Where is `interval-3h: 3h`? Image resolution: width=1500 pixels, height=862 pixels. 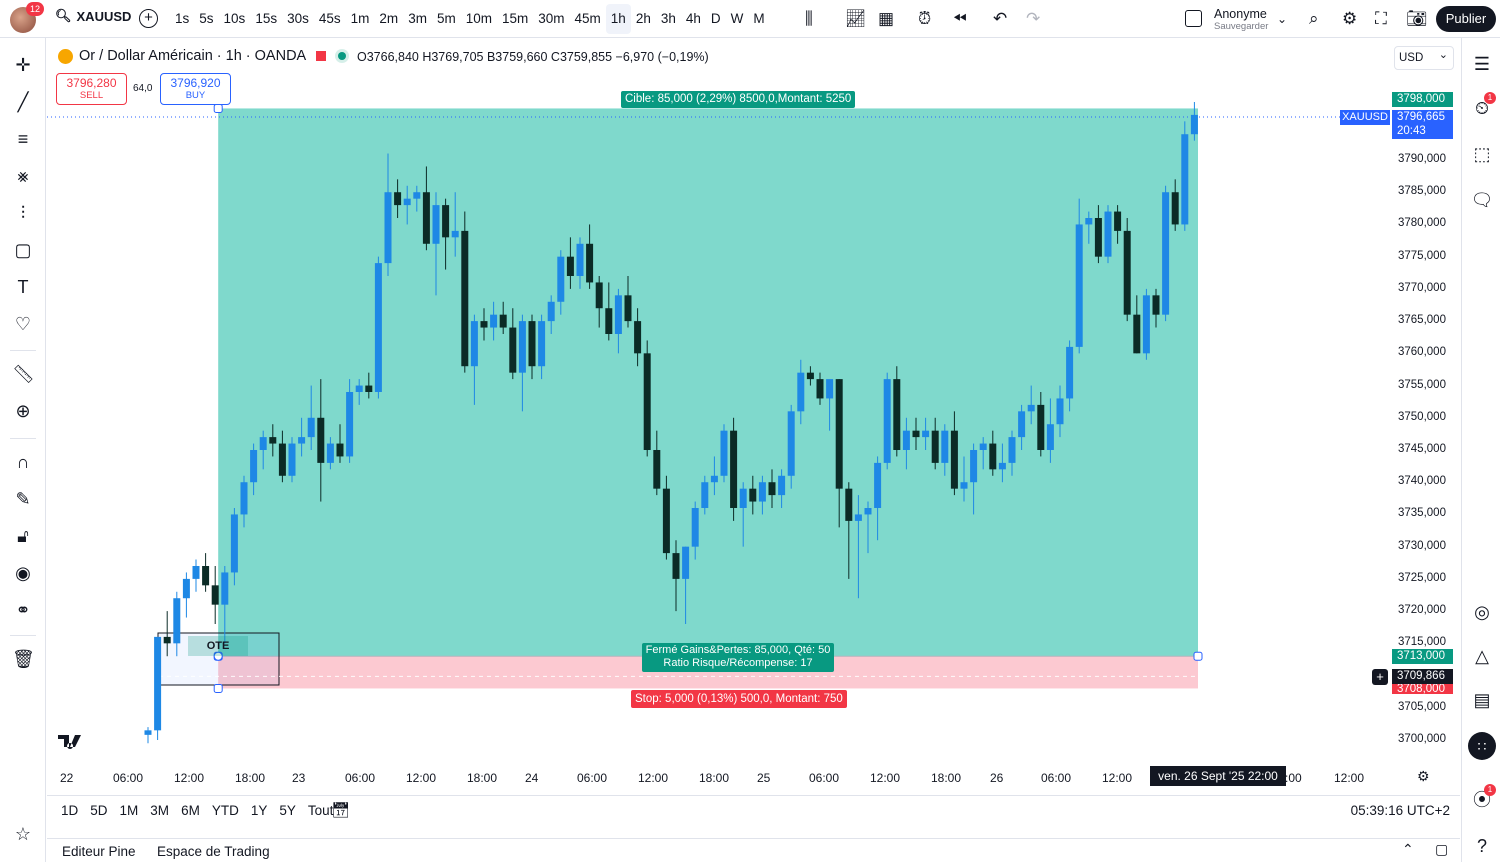 interval-3h: 3h is located at coordinates (668, 18).